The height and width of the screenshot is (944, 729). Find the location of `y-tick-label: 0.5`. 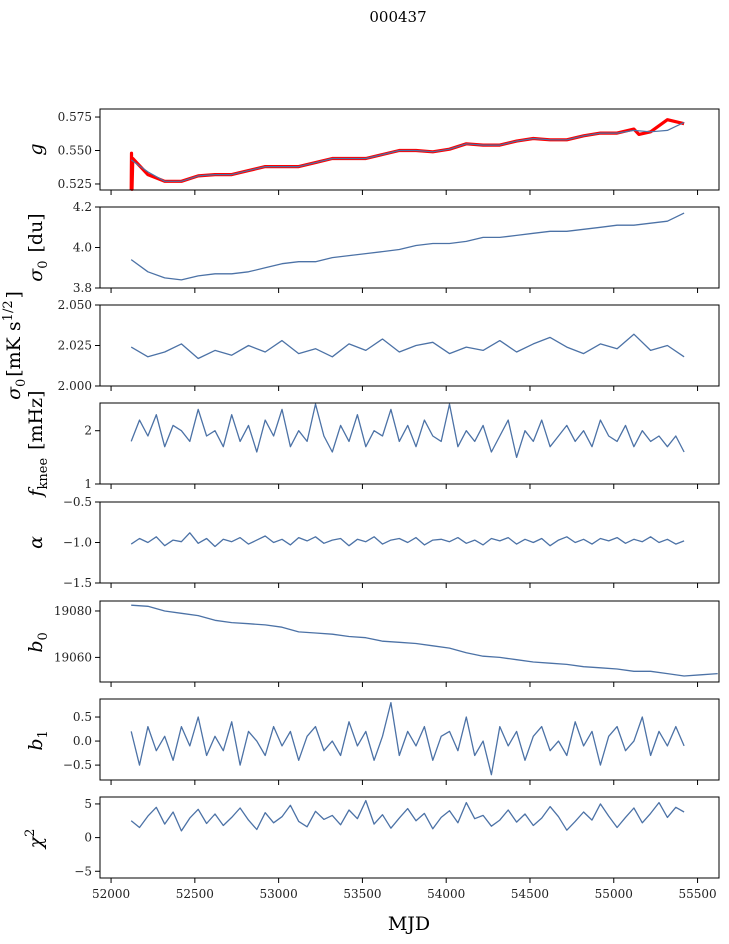

y-tick-label: 0.5 is located at coordinates (82, 717).